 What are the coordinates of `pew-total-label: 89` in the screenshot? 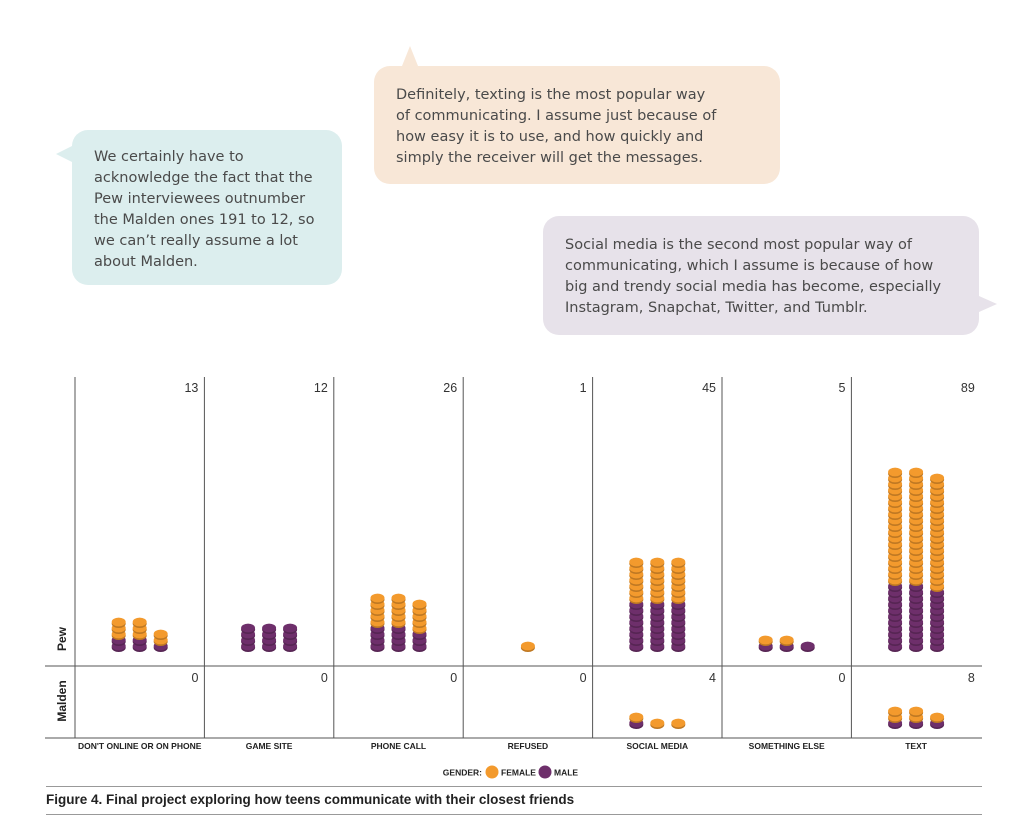 It's located at (968, 388).